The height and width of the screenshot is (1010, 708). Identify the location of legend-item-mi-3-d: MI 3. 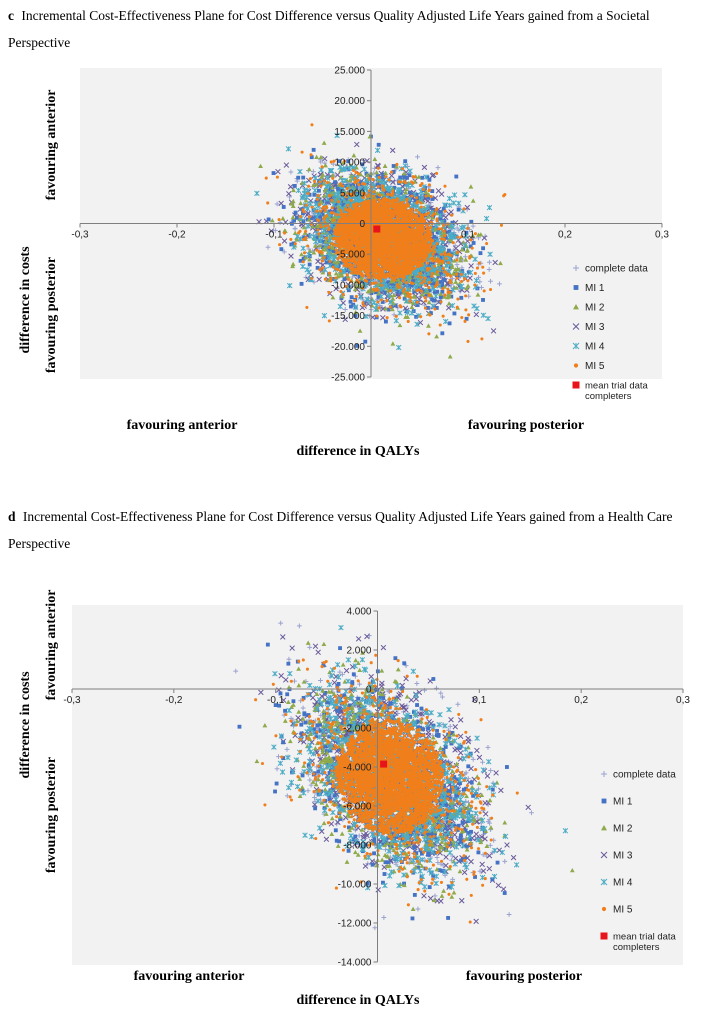
(616, 856).